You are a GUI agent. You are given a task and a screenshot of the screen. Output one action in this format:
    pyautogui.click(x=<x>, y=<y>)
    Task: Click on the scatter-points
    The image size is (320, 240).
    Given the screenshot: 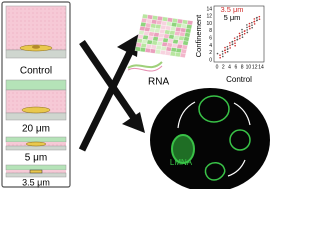 What is the action you would take?
    pyautogui.click(x=238, y=37)
    